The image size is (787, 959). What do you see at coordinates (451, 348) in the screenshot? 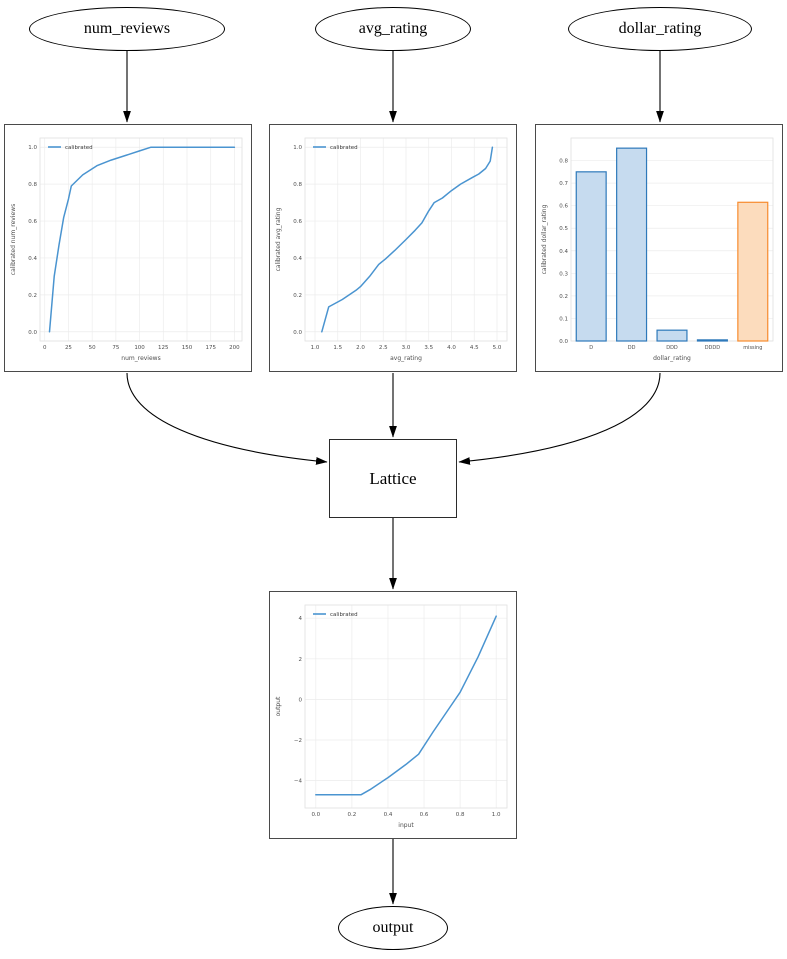
I see `svg-text: 4.0` at bounding box center [451, 348].